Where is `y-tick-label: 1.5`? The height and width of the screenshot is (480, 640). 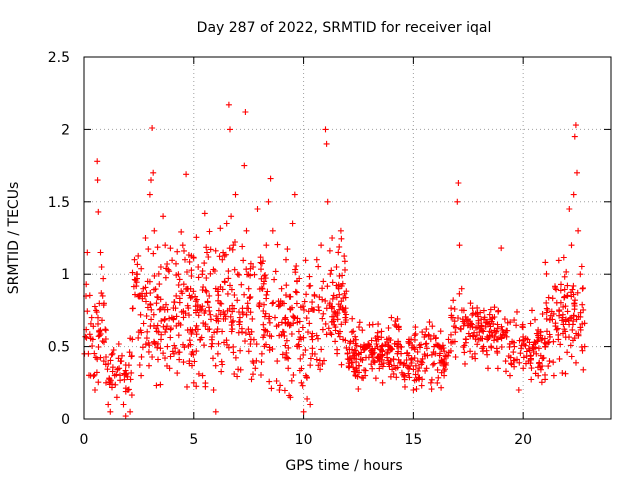
y-tick-label: 1.5 is located at coordinates (59, 203).